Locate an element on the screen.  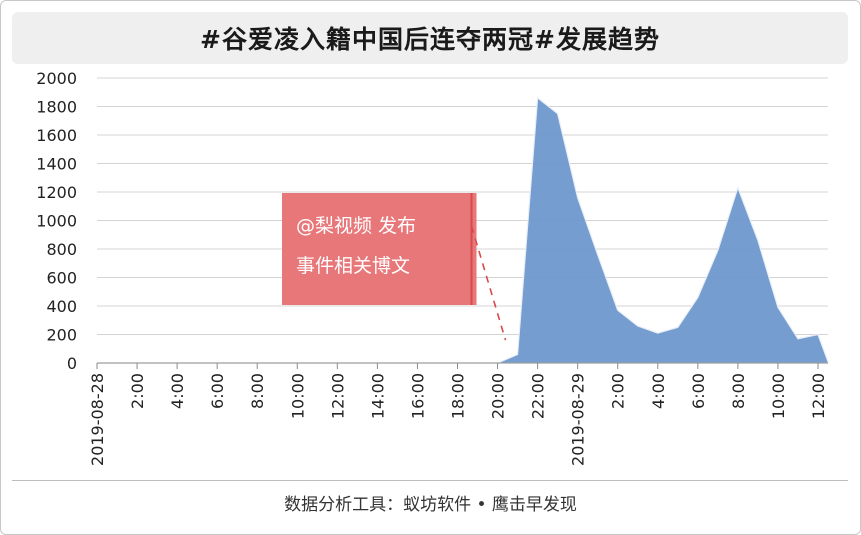
y-tick-label-2000: 2000 is located at coordinates (56, 78).